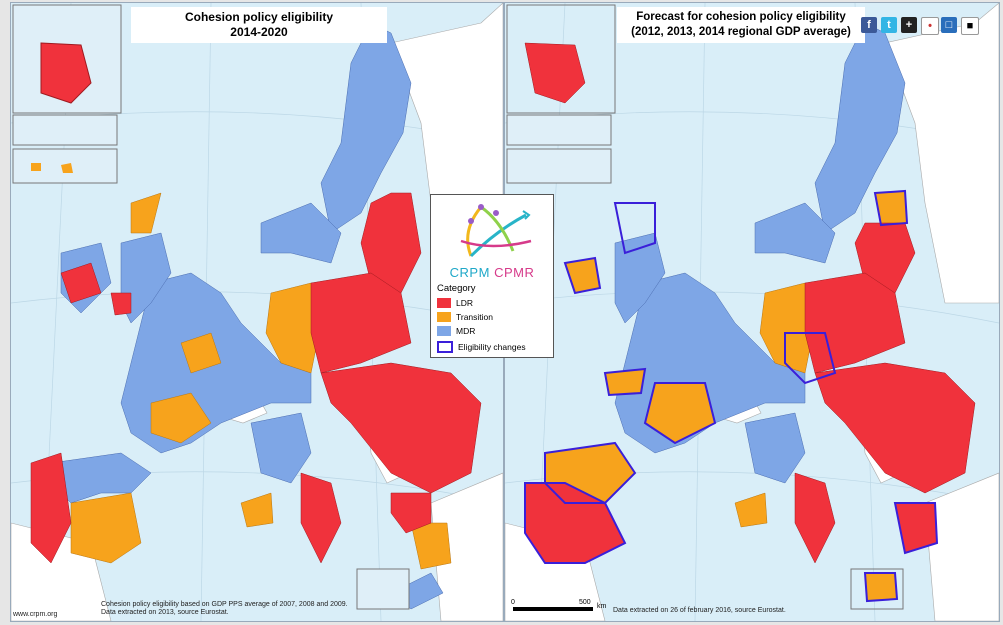 Image resolution: width=1003 pixels, height=625 pixels. What do you see at coordinates (181, 418) in the screenshot?
I see `france-transition` at bounding box center [181, 418].